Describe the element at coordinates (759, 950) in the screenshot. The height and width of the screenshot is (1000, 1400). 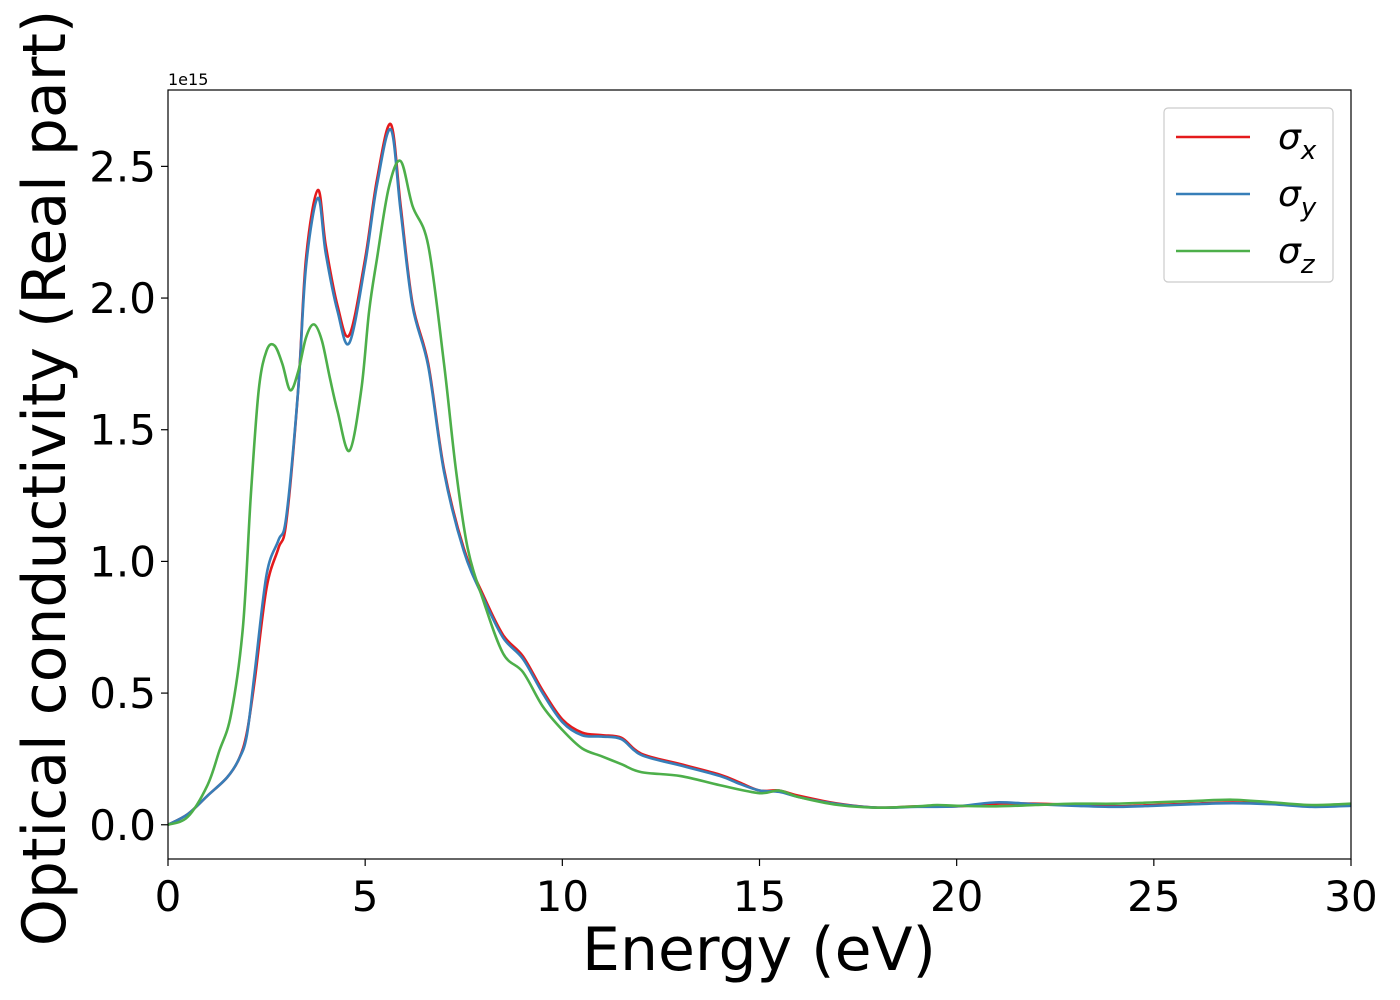
I see `x-axis-label: Energy (eV)` at that location.